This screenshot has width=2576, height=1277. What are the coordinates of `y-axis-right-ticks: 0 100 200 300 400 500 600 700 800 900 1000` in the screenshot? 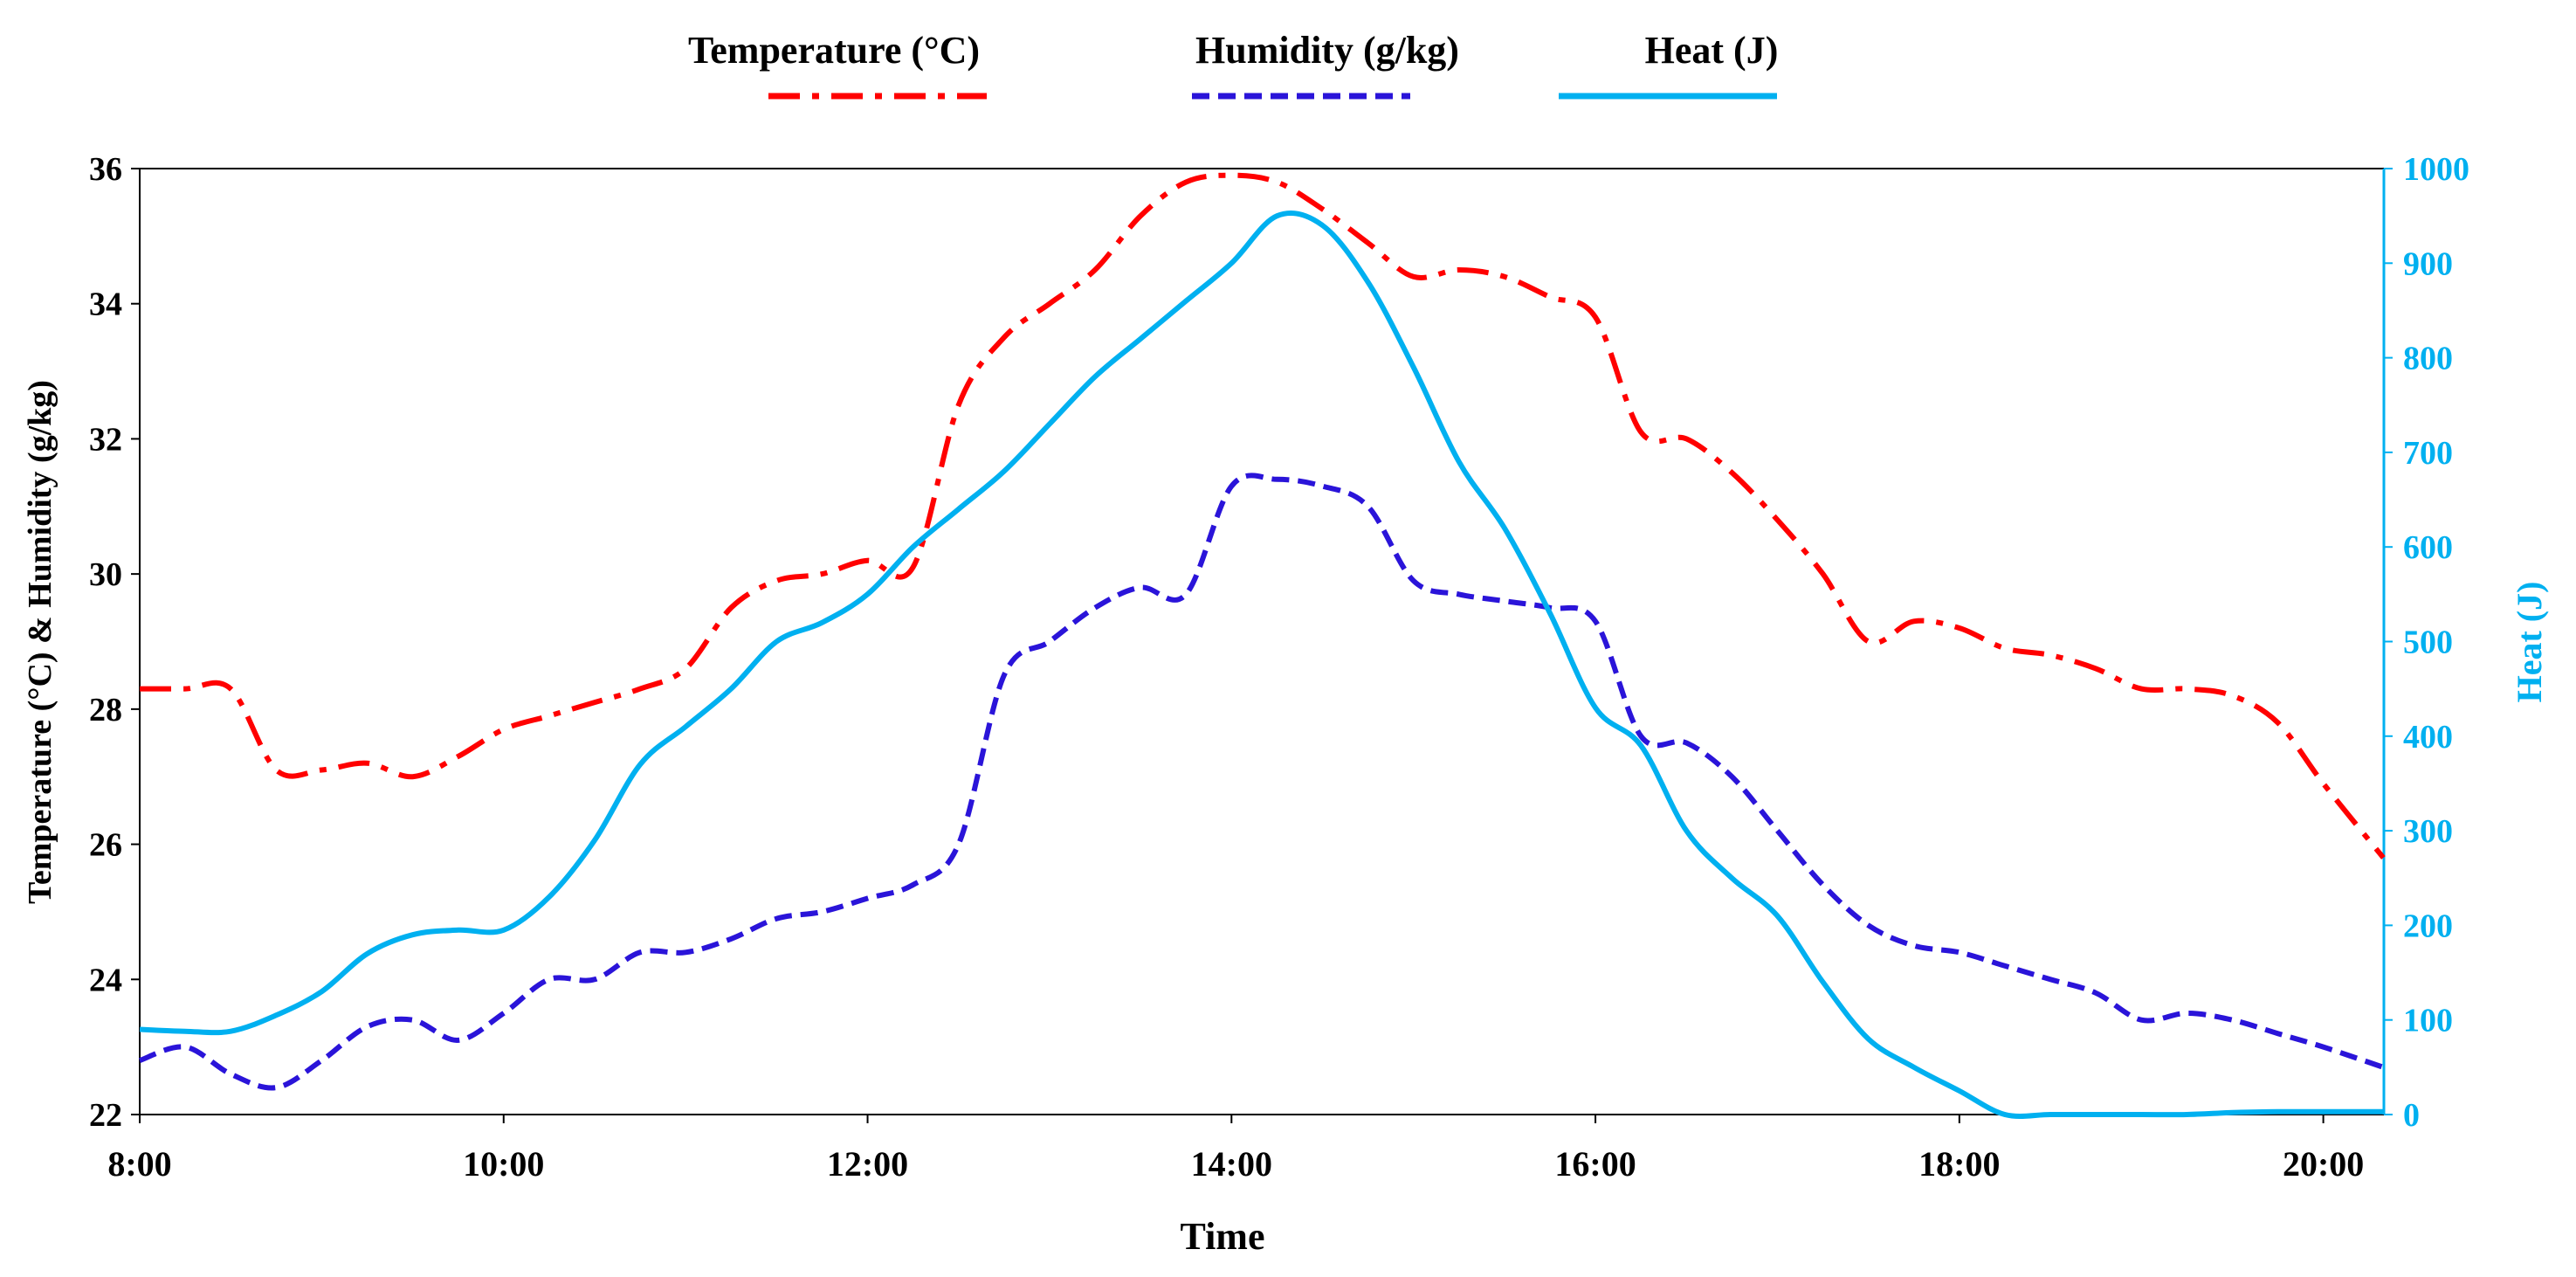 It's located at (2426, 643).